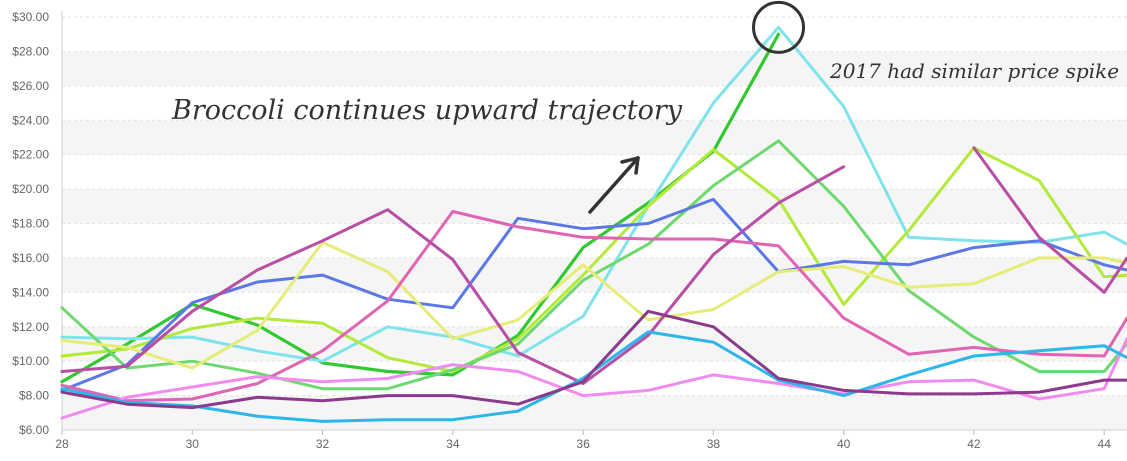  I want to click on y-tick-label: $28.00, so click(30, 51).